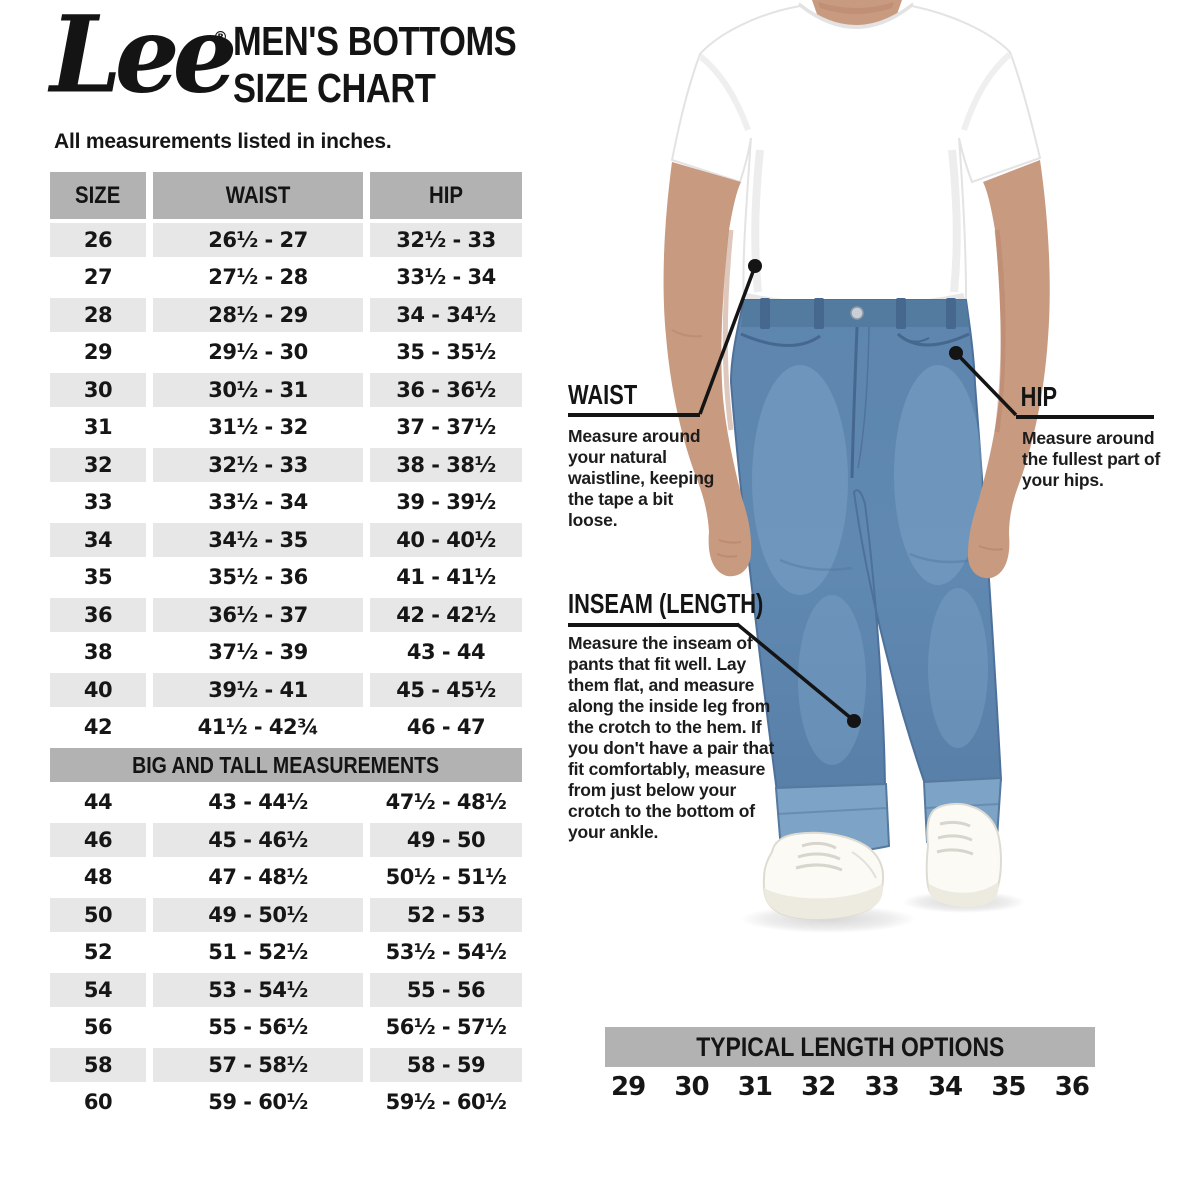 The width and height of the screenshot is (1200, 1200). I want to click on waist-cell: 27½ - 28, so click(258, 277).